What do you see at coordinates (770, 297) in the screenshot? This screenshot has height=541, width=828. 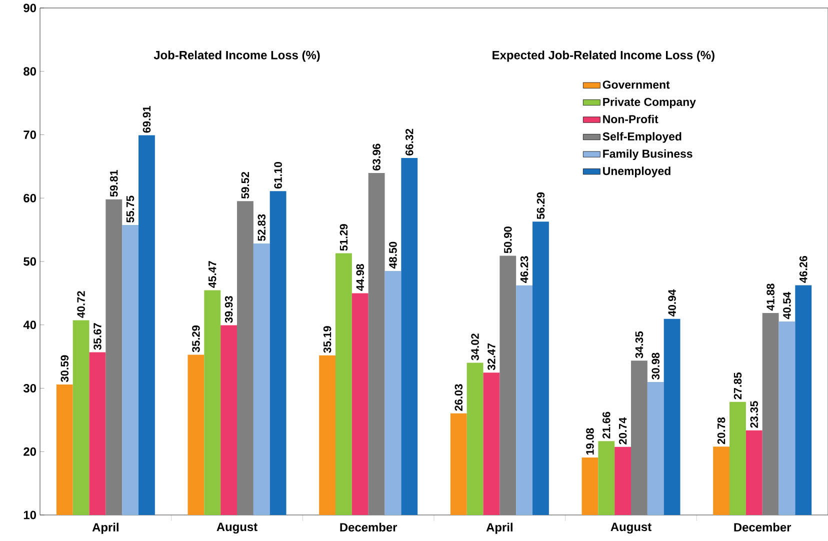 I see `data-label: 41.88` at bounding box center [770, 297].